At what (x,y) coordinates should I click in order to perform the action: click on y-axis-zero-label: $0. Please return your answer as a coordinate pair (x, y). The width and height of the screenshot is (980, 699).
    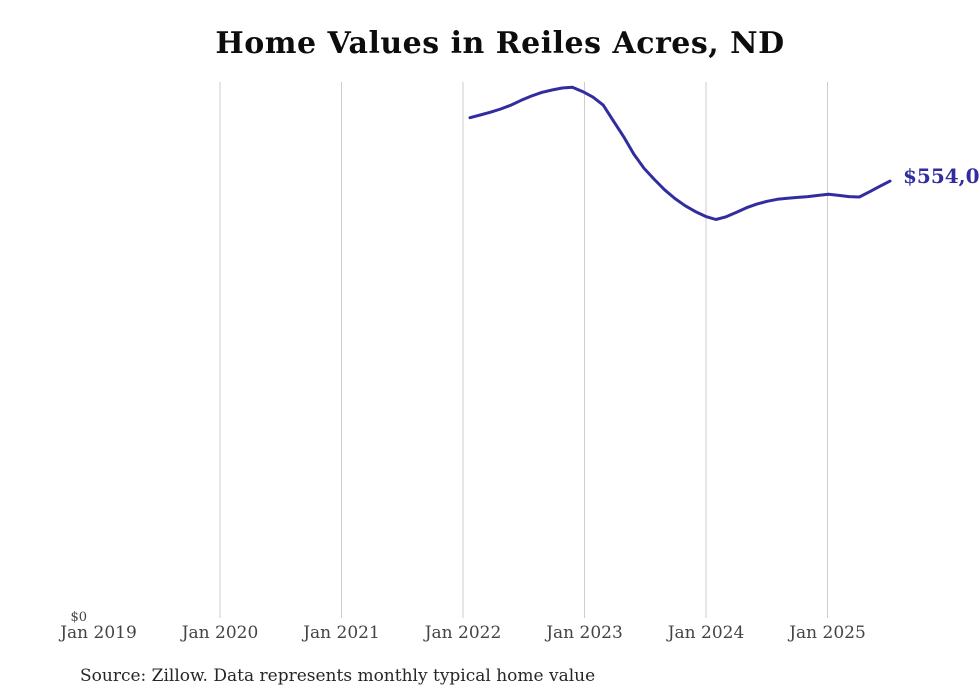
    Looking at the image, I should click on (78, 617).